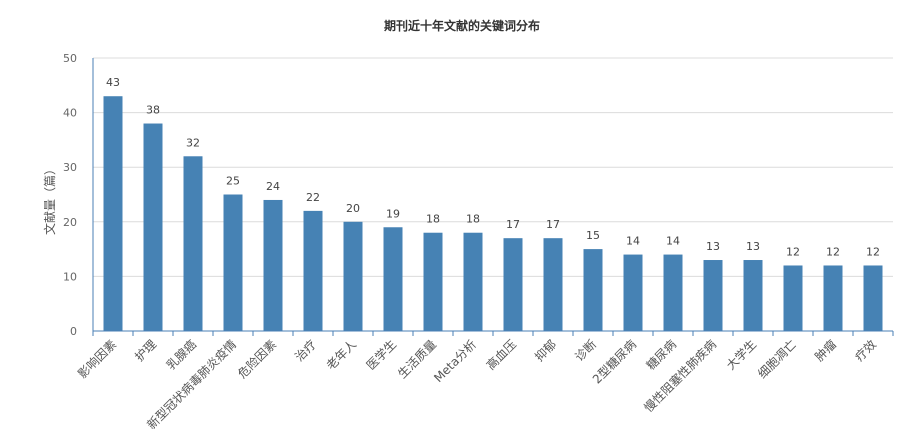  I want to click on x-category-label: 治疗, so click(305, 350).